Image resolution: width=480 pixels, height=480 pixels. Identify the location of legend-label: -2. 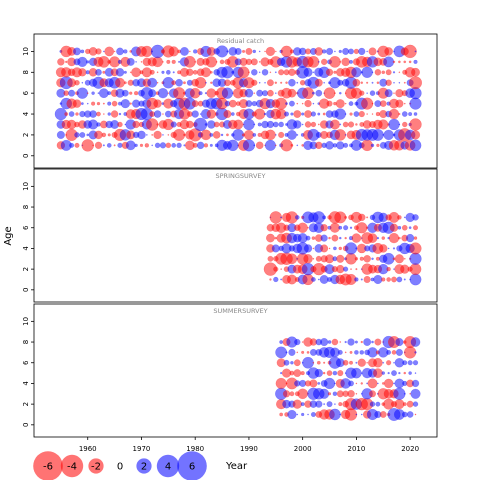
(96, 467).